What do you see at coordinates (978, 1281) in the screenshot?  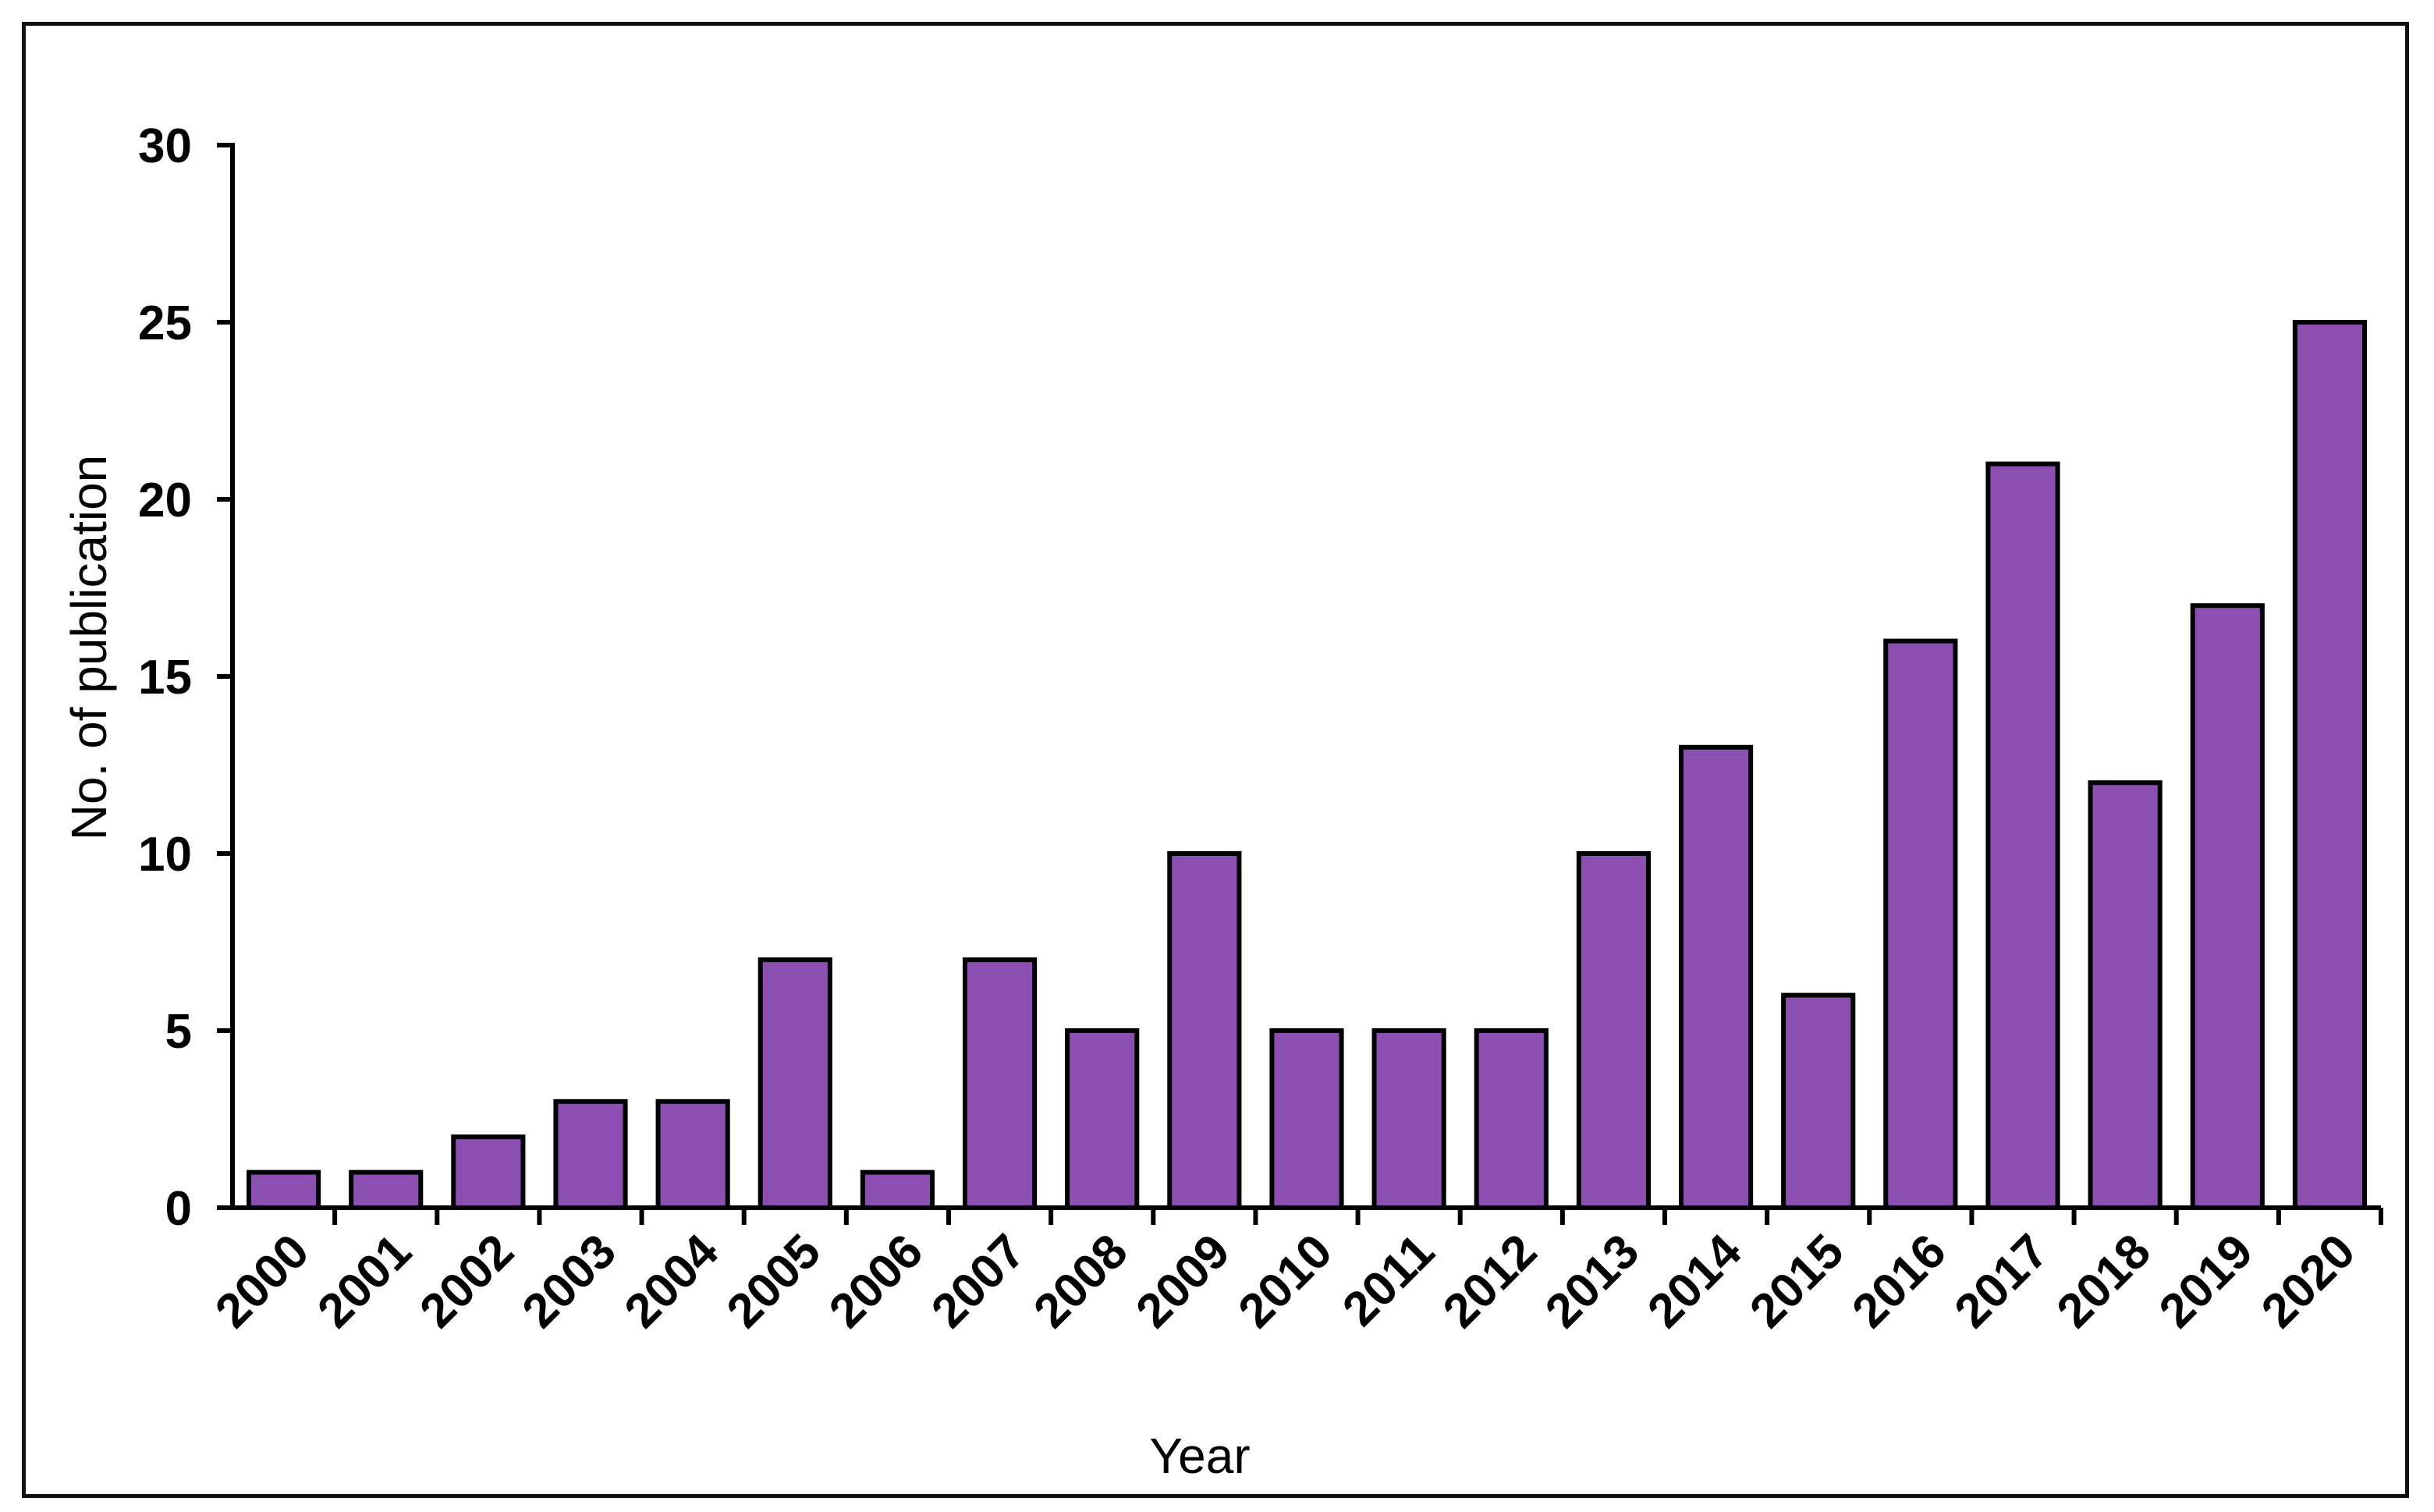 I see `x-tick-label-2007: 2007` at bounding box center [978, 1281].